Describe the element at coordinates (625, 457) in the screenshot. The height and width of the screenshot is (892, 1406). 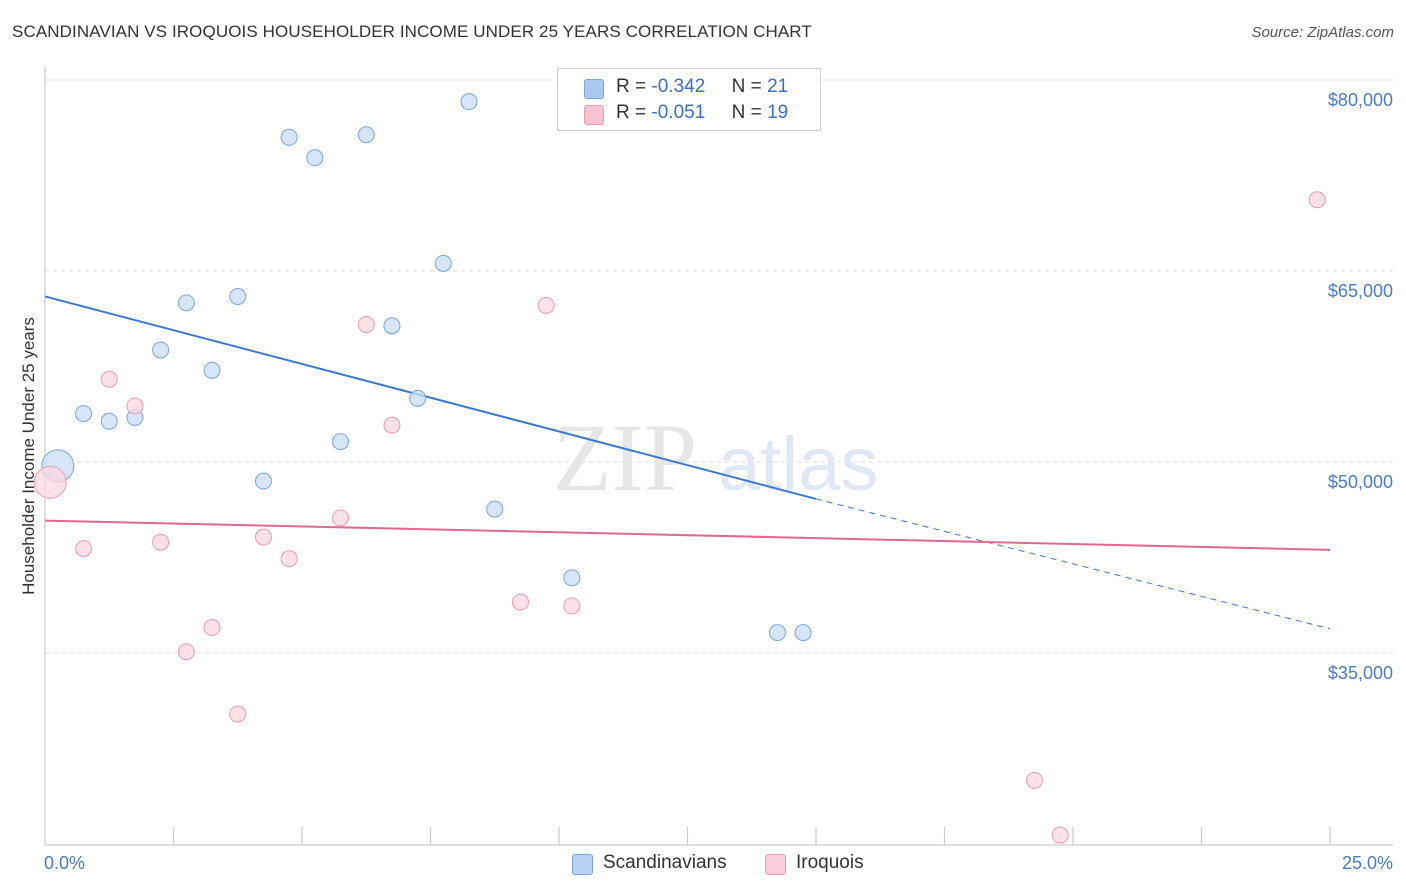
I see `watermark-zip: ZIP` at that location.